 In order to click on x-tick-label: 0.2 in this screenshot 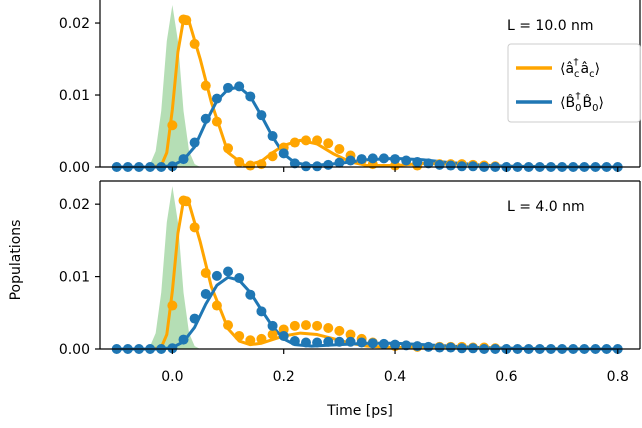, I will do `click(284, 377)`.